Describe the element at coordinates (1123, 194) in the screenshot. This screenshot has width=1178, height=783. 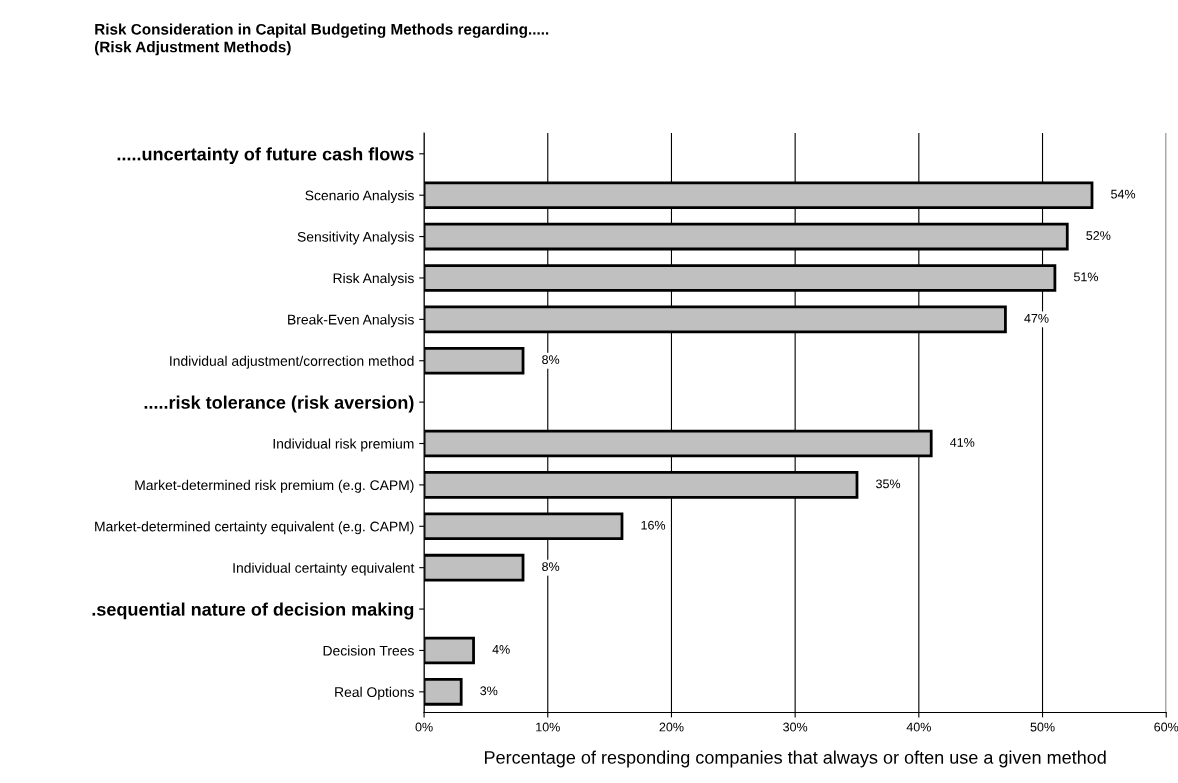
I see `data-label: 54%` at that location.